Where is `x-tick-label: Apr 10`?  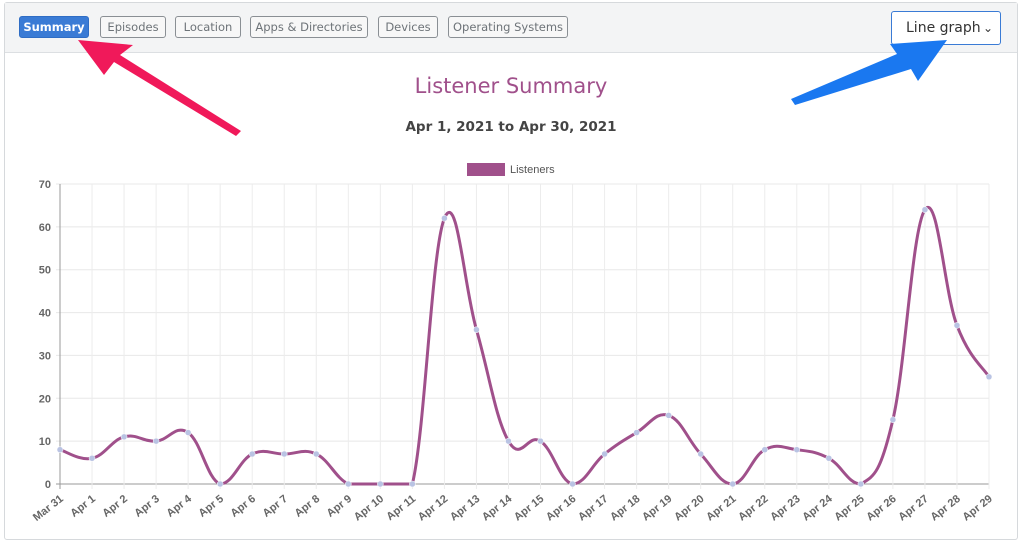 x-tick-label: Apr 10 is located at coordinates (369, 508).